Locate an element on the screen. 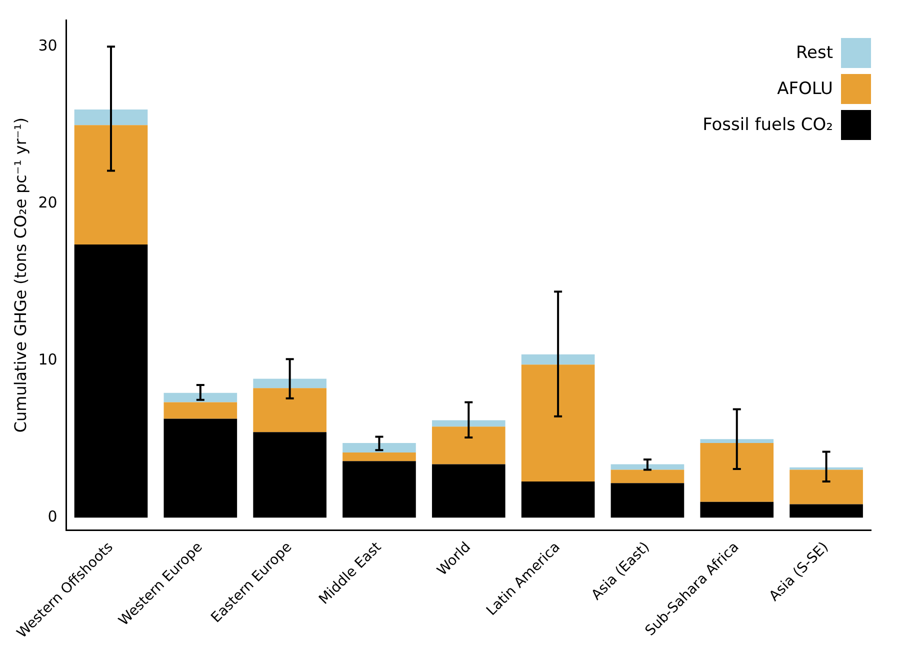 The image size is (899, 653). legend-label: Fossil fuels CO₂ is located at coordinates (767, 125).